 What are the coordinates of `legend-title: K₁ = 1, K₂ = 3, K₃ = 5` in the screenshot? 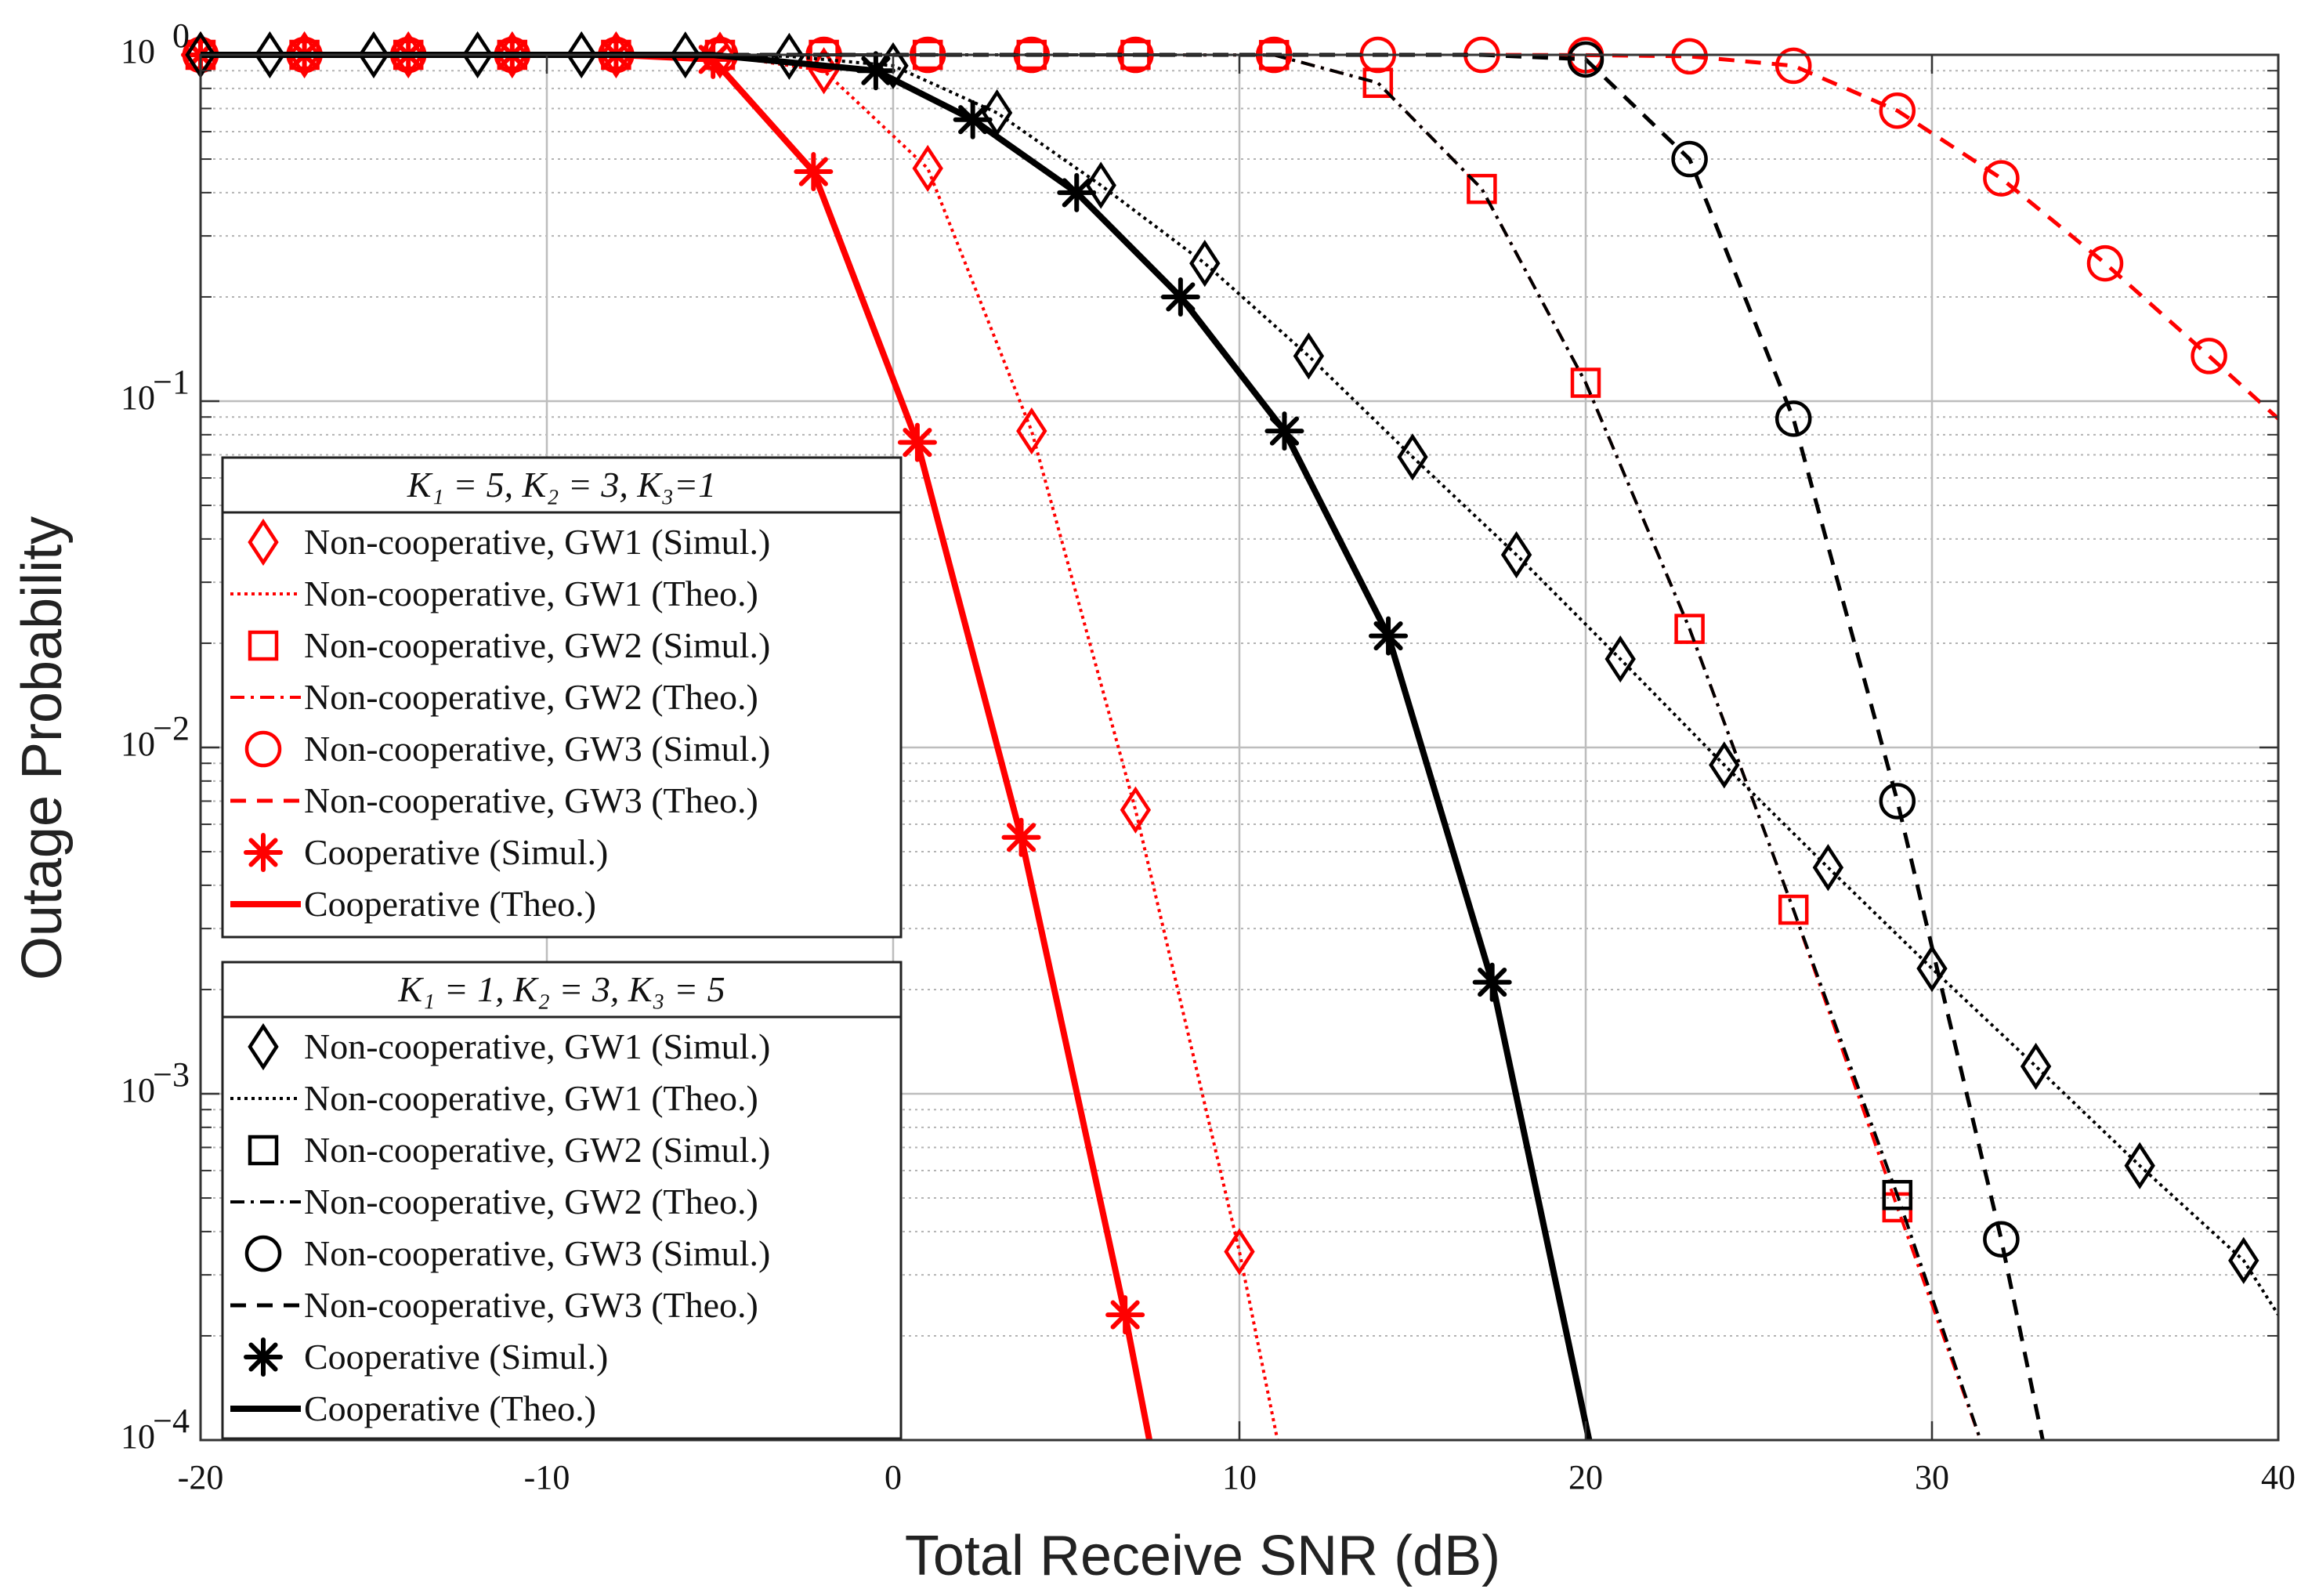 It's located at (561, 989).